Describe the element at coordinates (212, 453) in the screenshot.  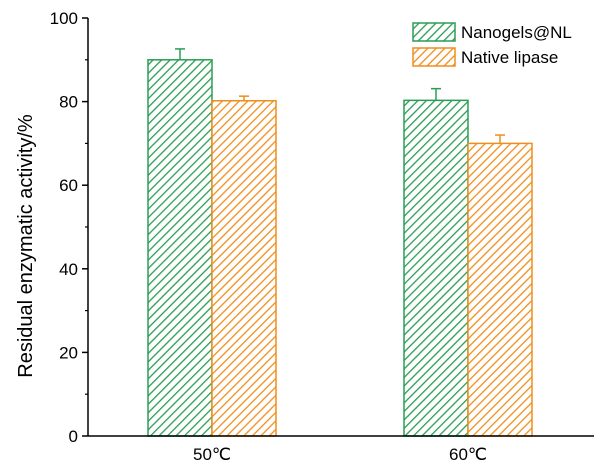
I see `x-tick-label: 50℃` at that location.